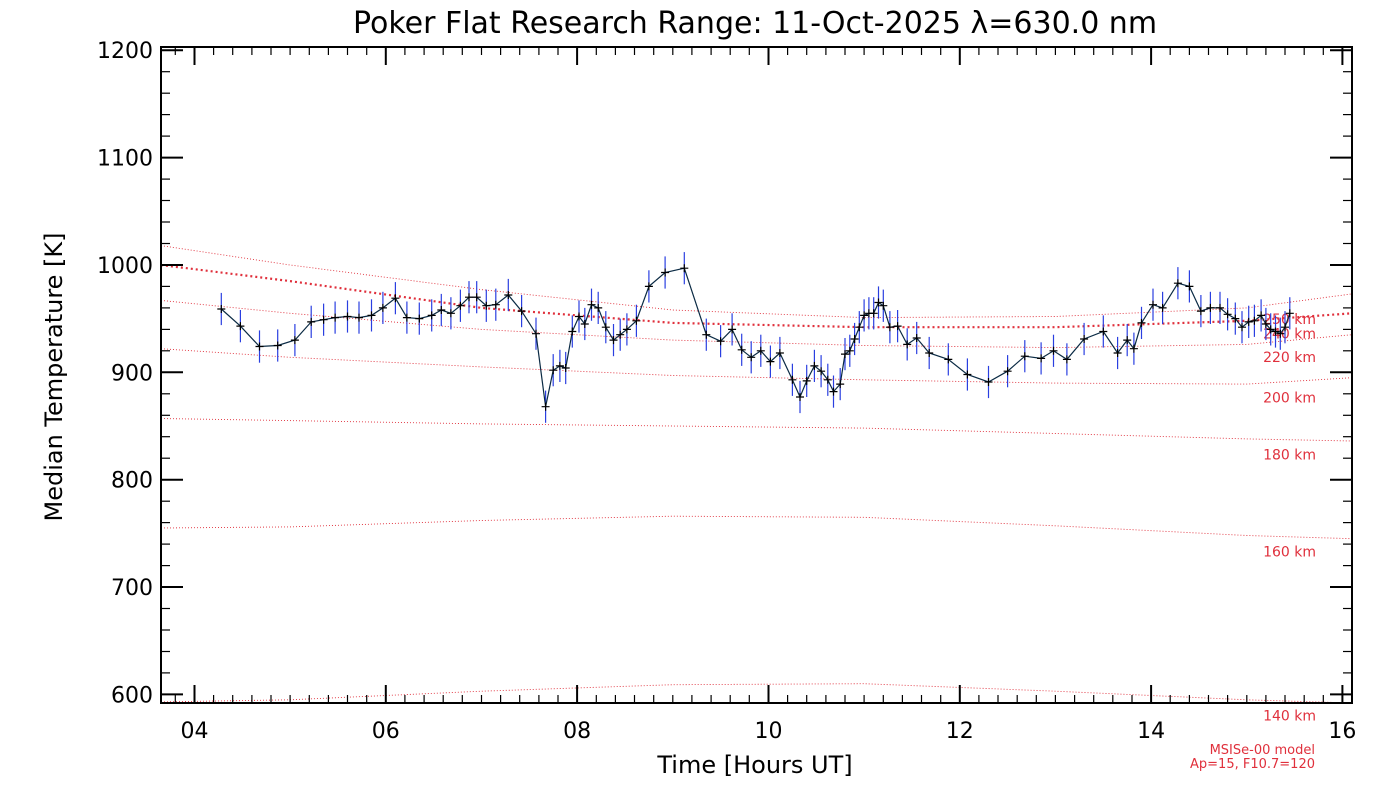 This screenshot has height=800, width=1400. I want to click on y-axis-label: Median Temperature [K], so click(54, 376).